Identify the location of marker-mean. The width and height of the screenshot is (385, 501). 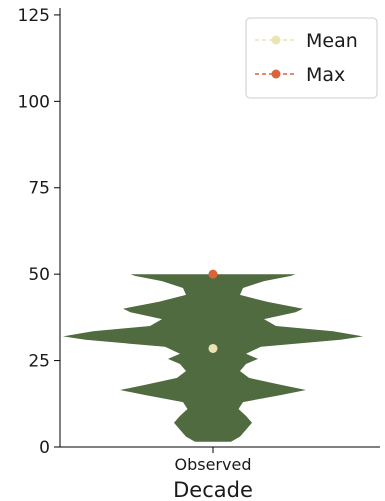
(213, 348).